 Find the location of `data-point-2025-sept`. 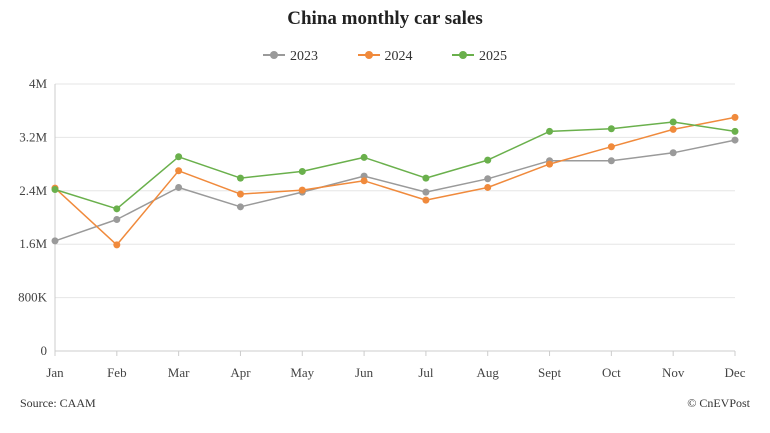

data-point-2025-sept is located at coordinates (550, 131).